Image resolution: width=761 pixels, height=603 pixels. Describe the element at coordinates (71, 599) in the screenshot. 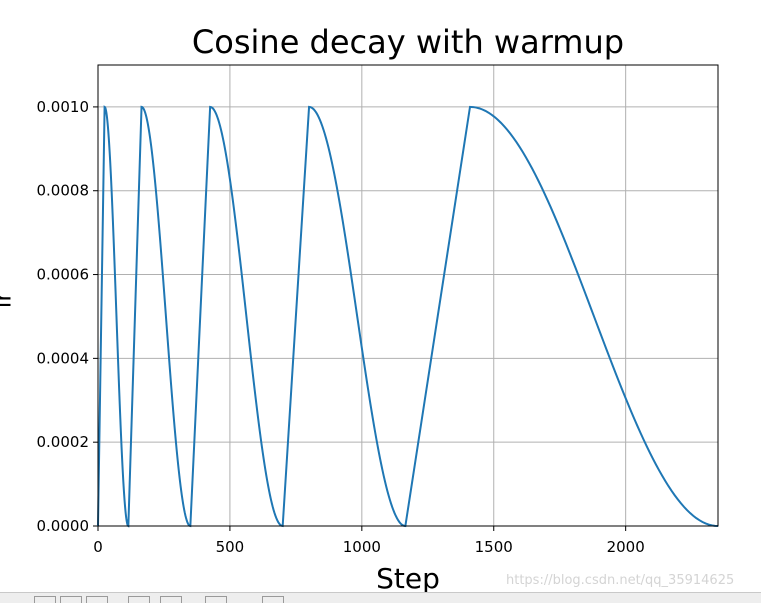

I see `back-icon` at that location.